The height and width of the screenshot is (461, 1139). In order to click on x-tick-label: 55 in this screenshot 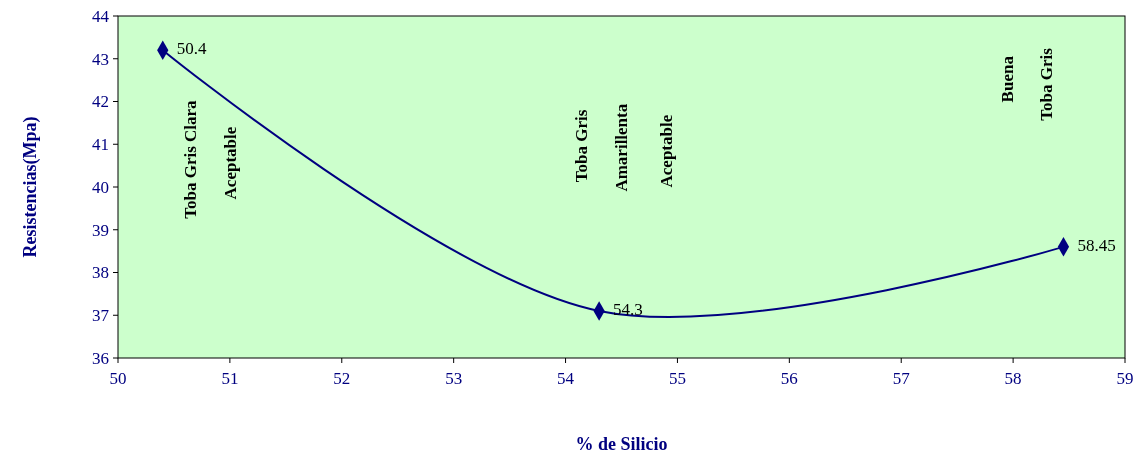, I will do `click(677, 378)`.